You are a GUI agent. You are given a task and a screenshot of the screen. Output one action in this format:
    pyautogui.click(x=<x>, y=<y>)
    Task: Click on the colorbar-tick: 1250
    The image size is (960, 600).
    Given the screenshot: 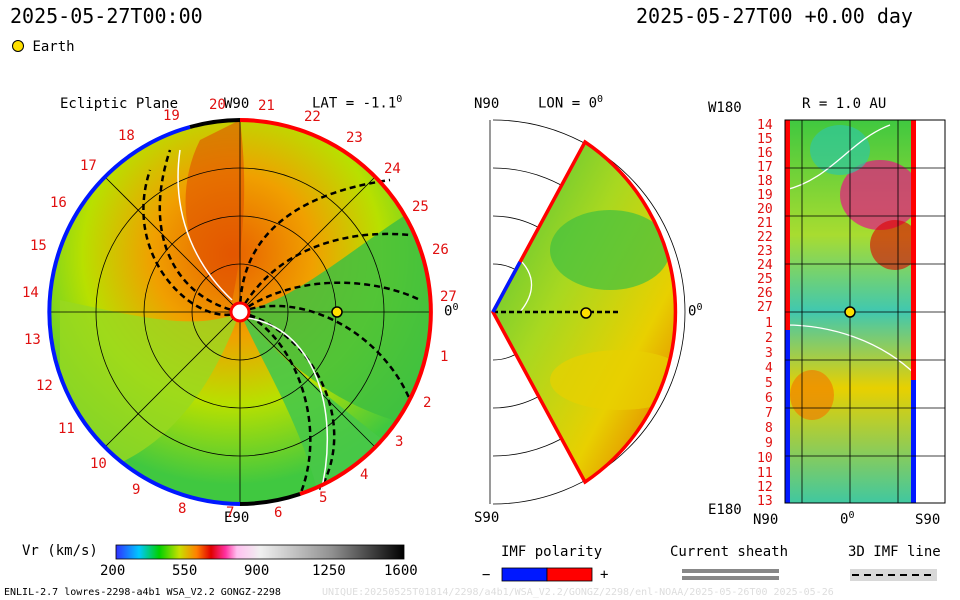 What is the action you would take?
    pyautogui.click(x=329, y=571)
    